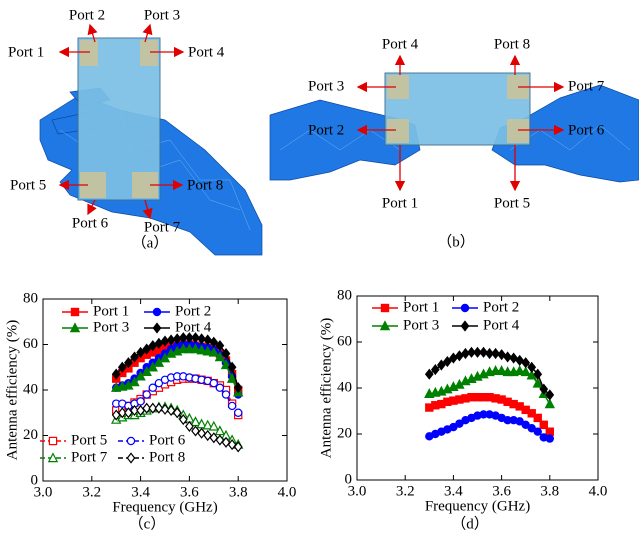 This screenshot has width=639, height=542. Describe the element at coordinates (167, 457) in the screenshot. I see `legend-label: Port 8` at that location.